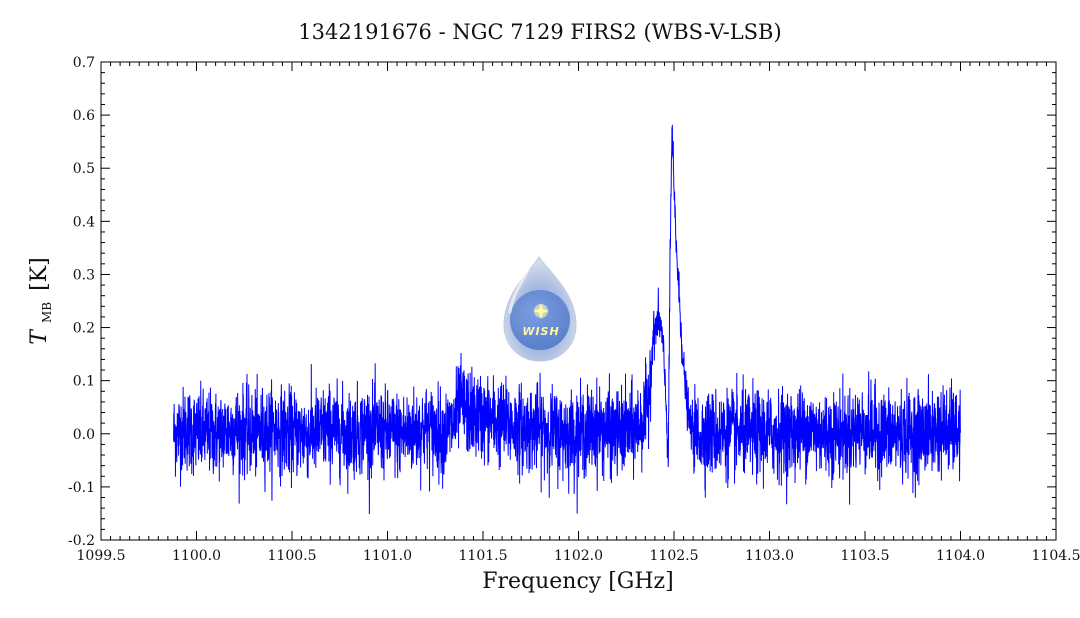  I want to click on y-axis-label-unit: [K], so click(39, 274).